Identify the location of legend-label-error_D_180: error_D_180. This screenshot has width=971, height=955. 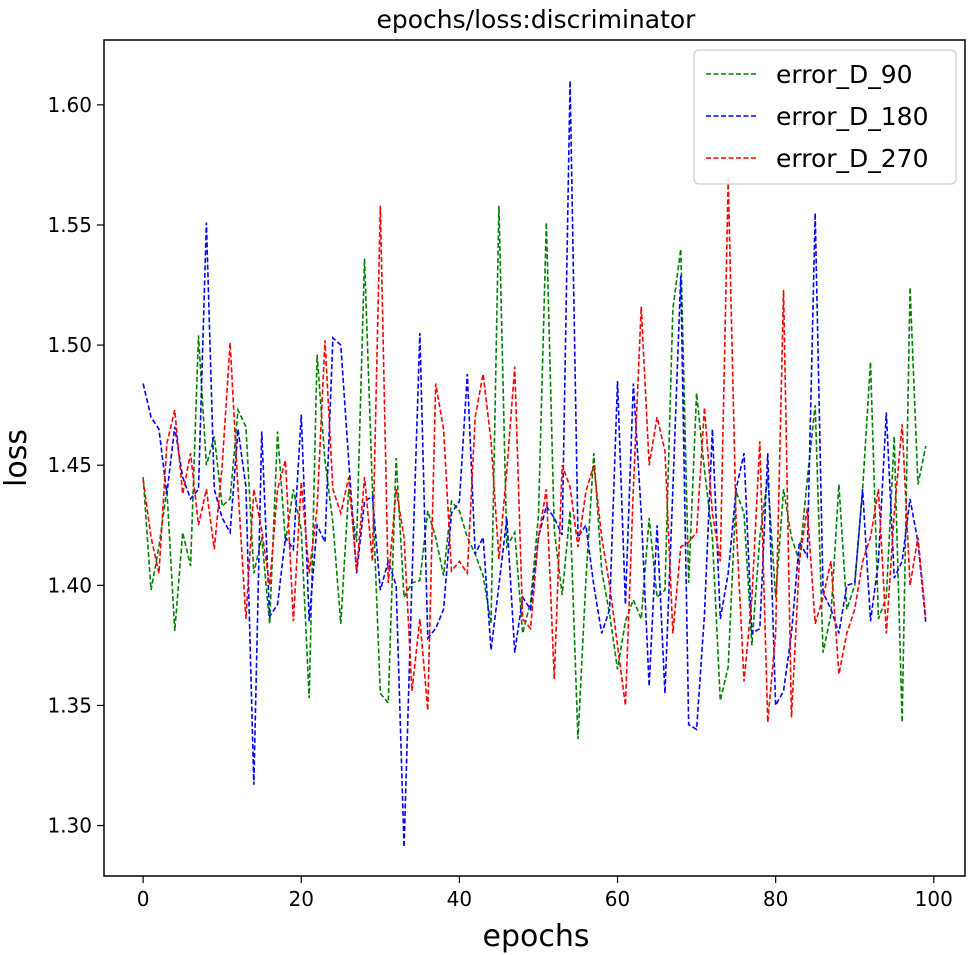
(852, 116).